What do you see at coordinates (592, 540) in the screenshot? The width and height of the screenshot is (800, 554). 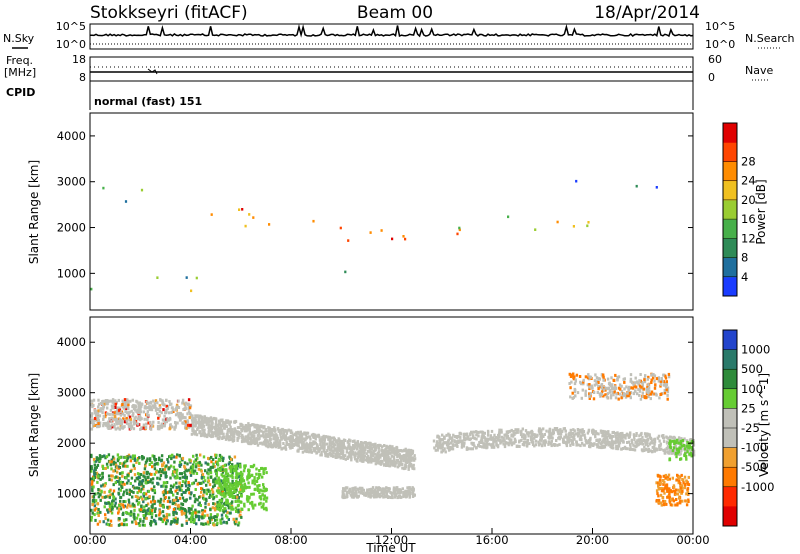 I see `velocity-xtick-label: 20:00` at bounding box center [592, 540].